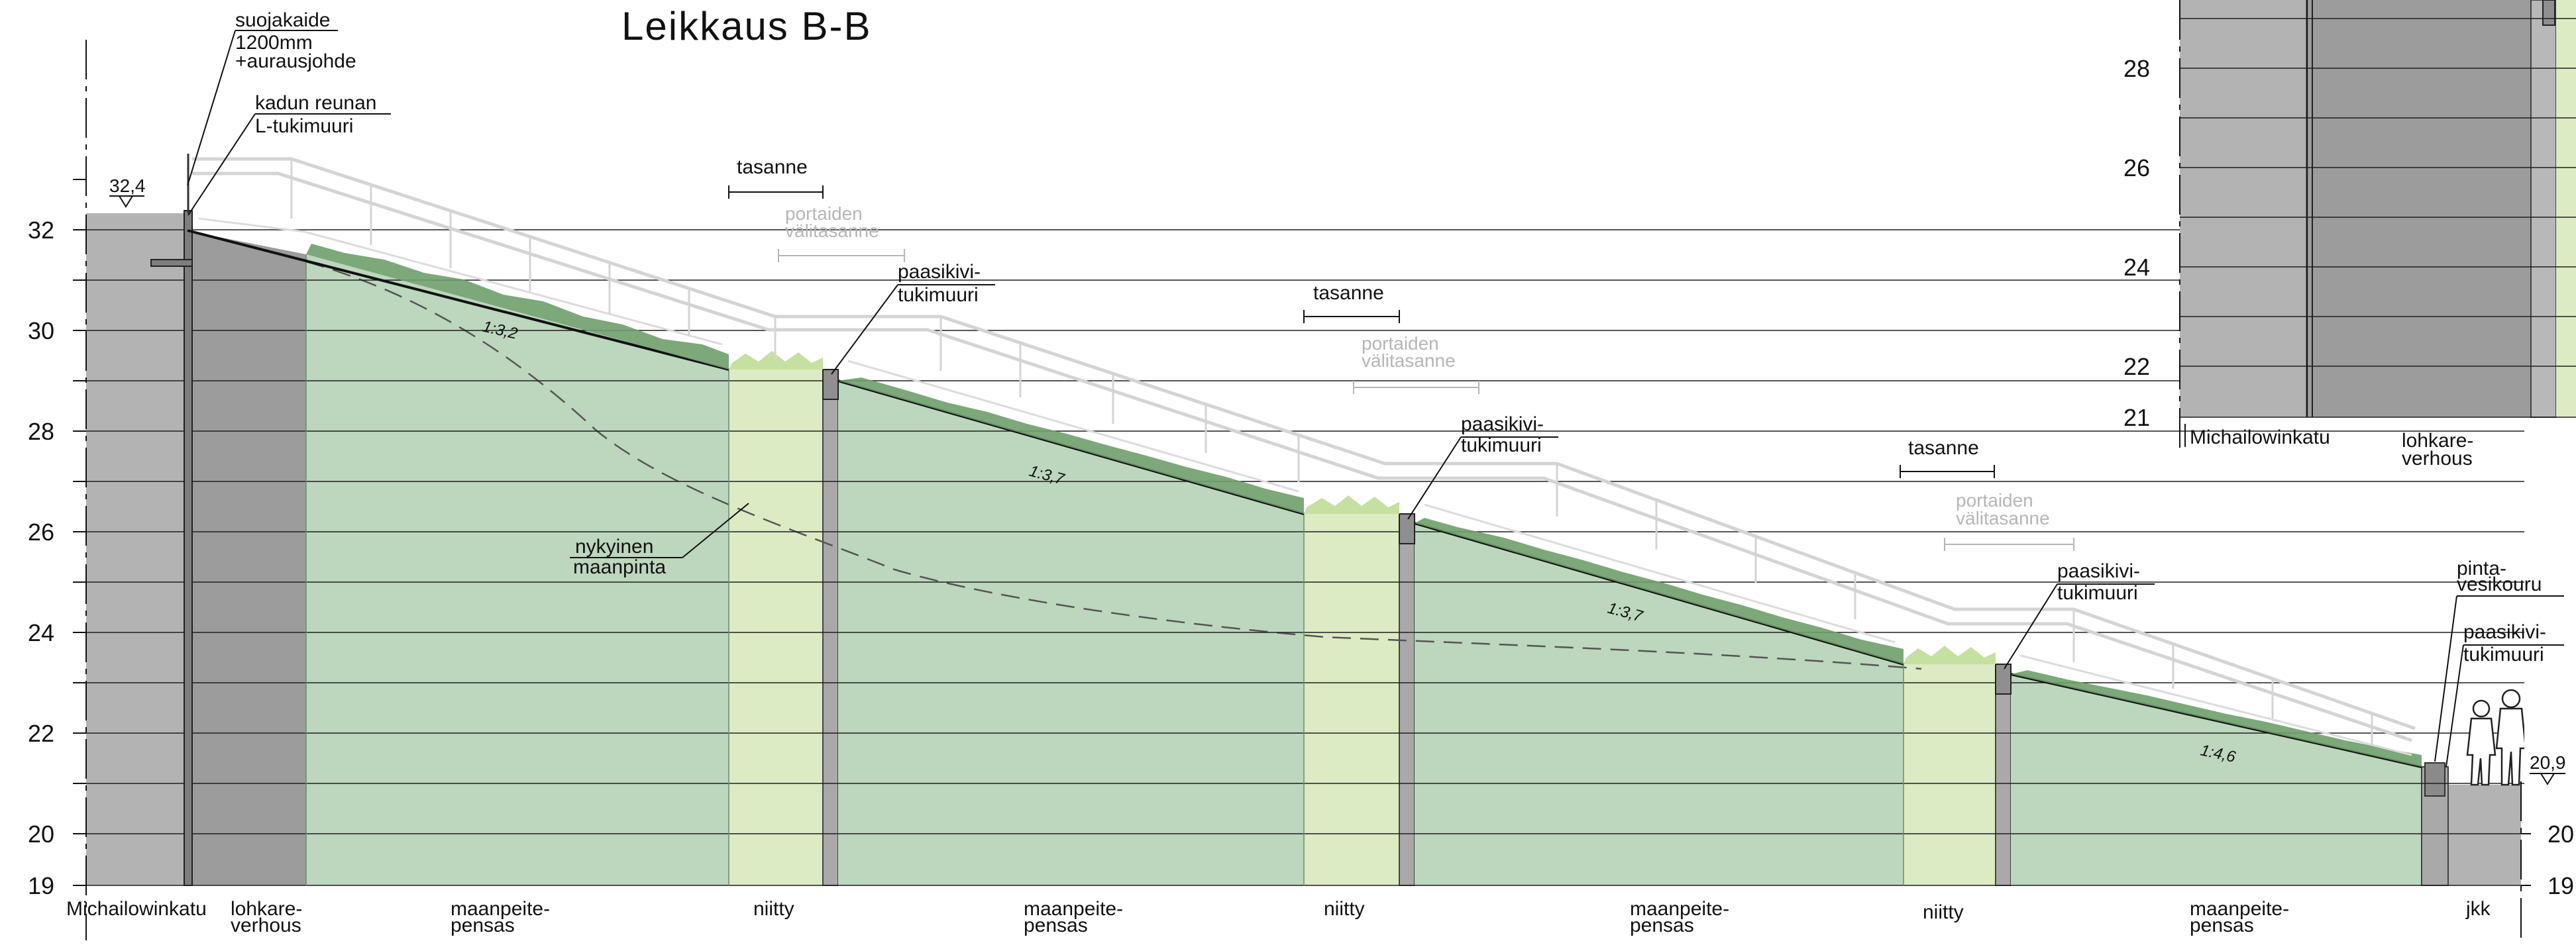  Describe the element at coordinates (2437, 459) in the screenshot. I see `inset-label-cladding-2: verhous` at that location.